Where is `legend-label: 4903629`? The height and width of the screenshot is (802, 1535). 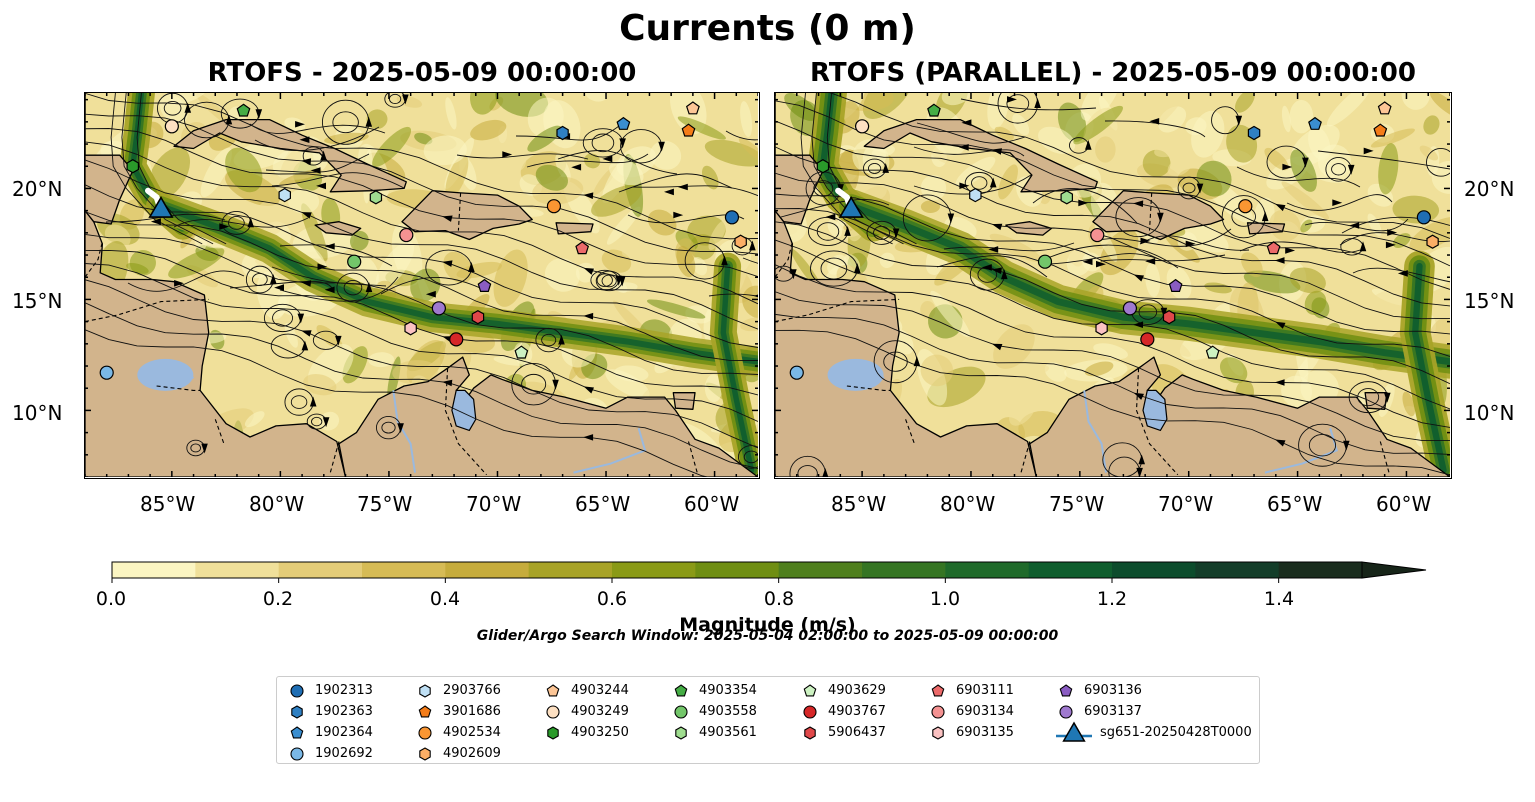 legend-label: 4903629 is located at coordinates (857, 690).